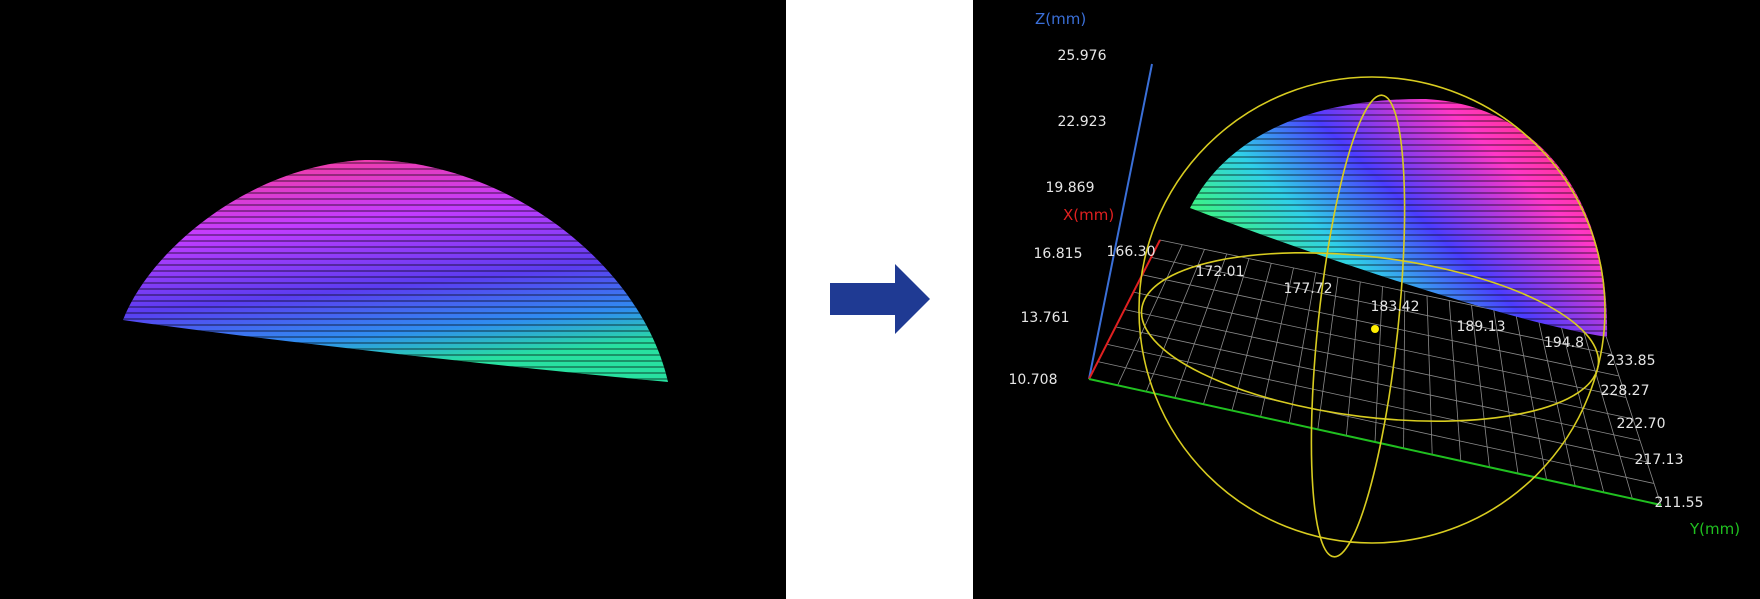 The height and width of the screenshot is (599, 1760). What do you see at coordinates (1714, 529) in the screenshot?
I see `y-axis-label: Y(mm)` at bounding box center [1714, 529].